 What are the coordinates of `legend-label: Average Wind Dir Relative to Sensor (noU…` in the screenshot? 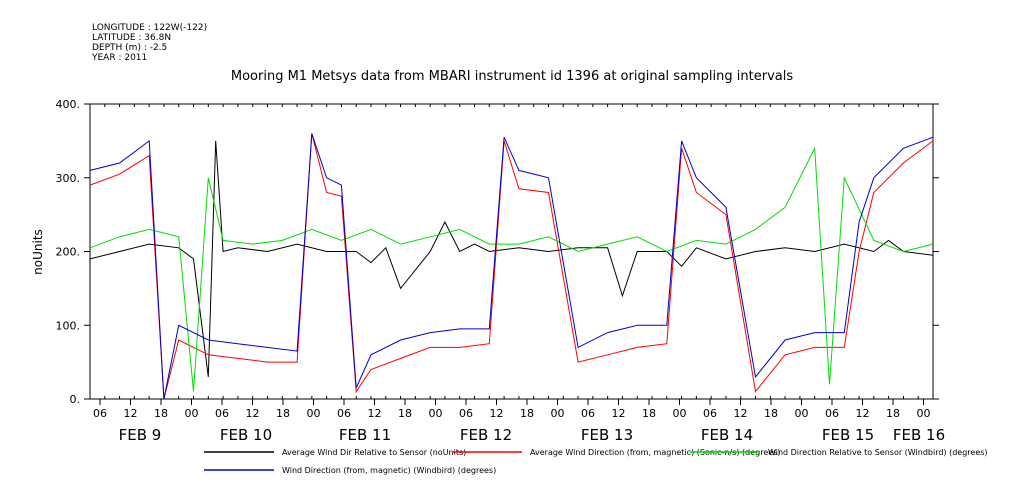 It's located at (374, 452).